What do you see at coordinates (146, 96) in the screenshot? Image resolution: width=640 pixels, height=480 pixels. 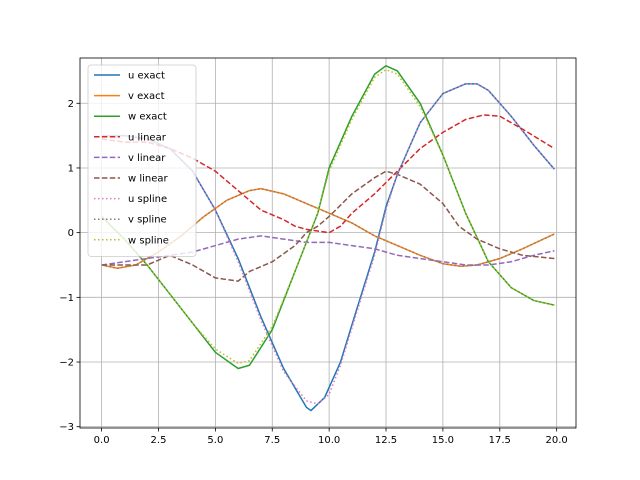 I see `legend-label: v exact` at bounding box center [146, 96].